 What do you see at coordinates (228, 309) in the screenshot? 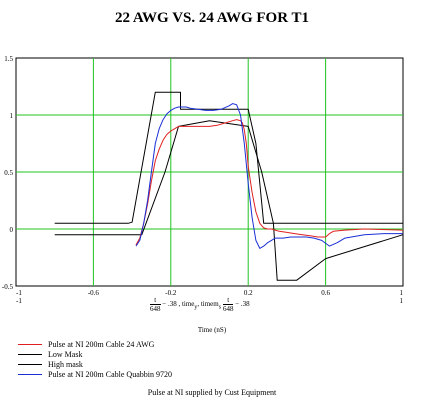
I see `x-expr-frac-bot-2: 648` at bounding box center [228, 309].